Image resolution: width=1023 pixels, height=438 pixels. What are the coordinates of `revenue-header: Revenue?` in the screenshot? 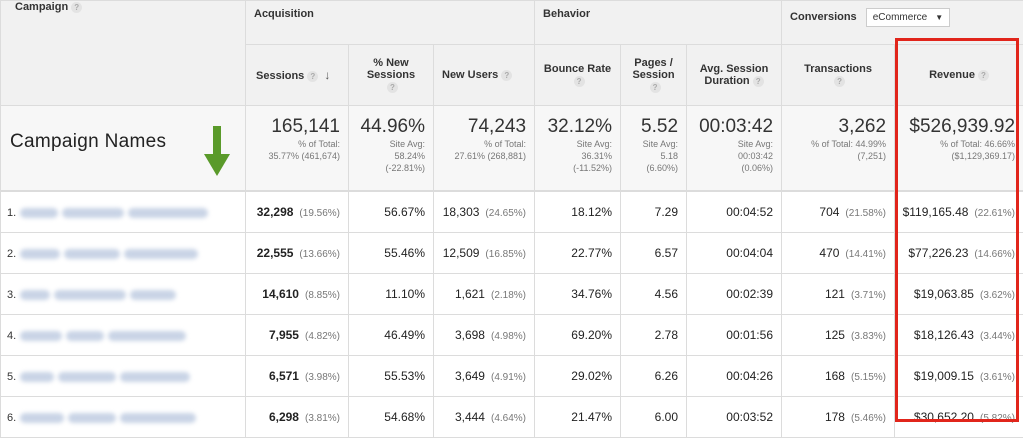 It's located at (959, 75).